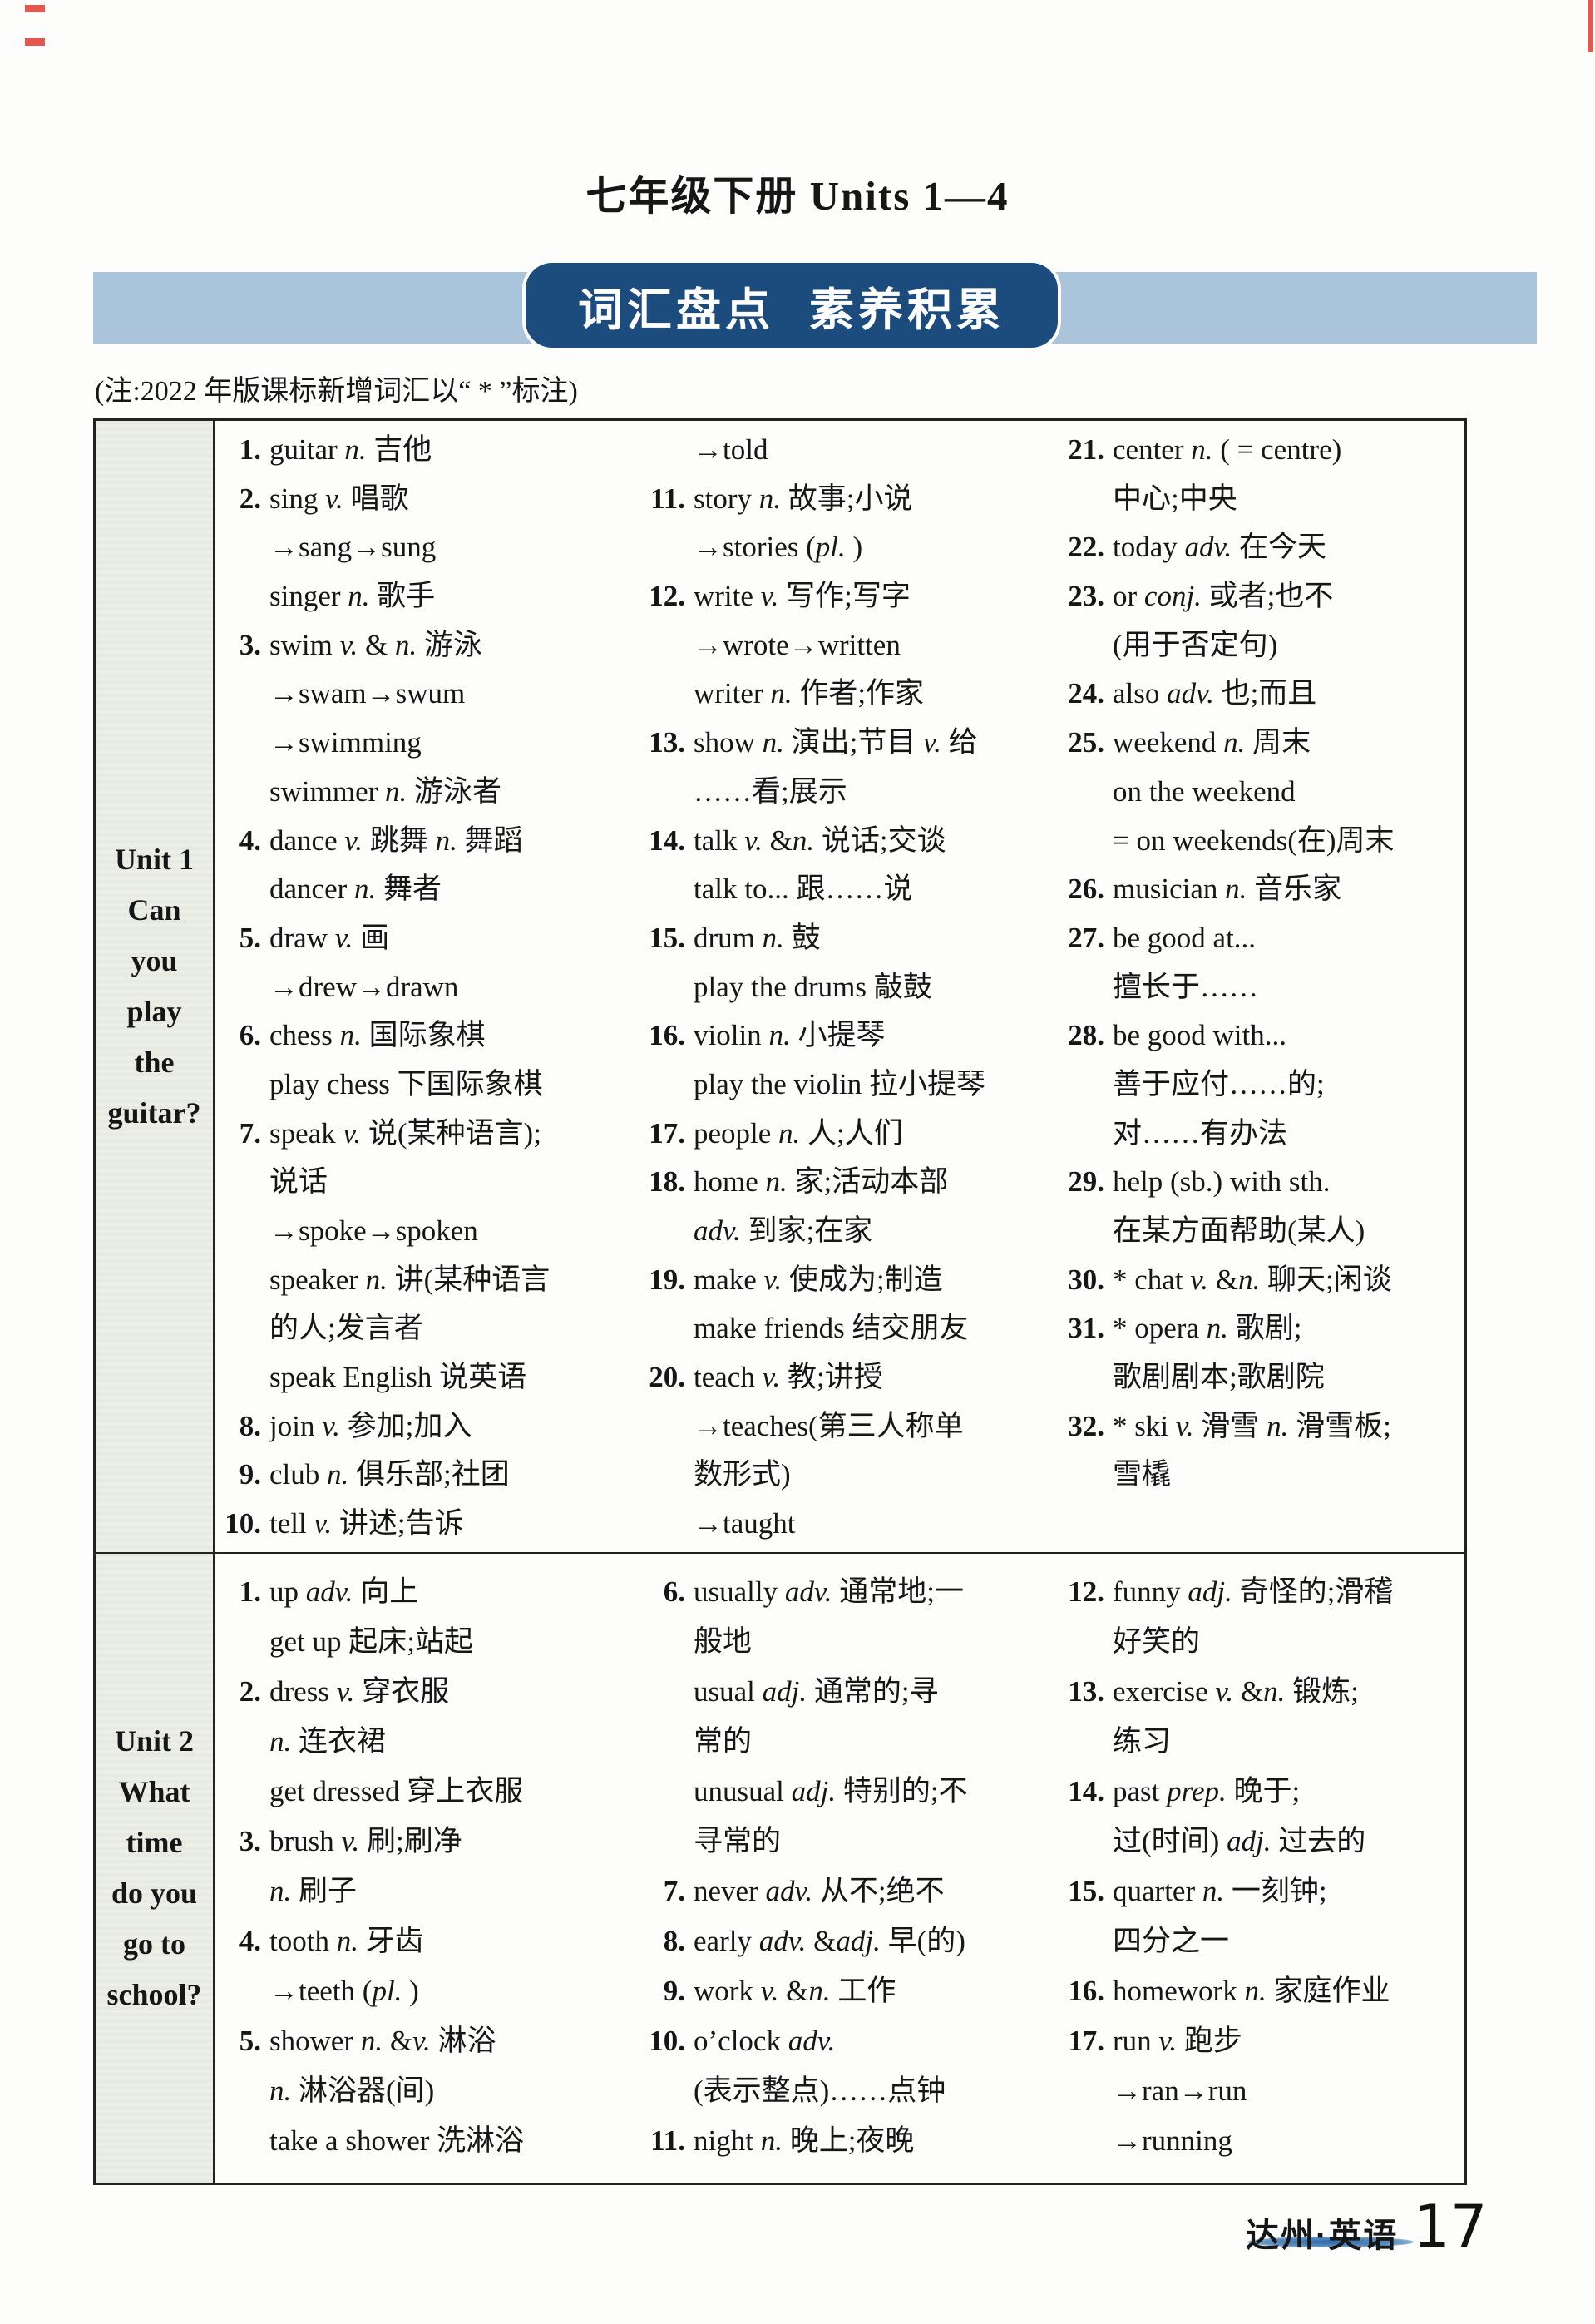 This screenshot has width=1595, height=2324. What do you see at coordinates (155, 1842) in the screenshot?
I see `unit-label-line: time` at bounding box center [155, 1842].